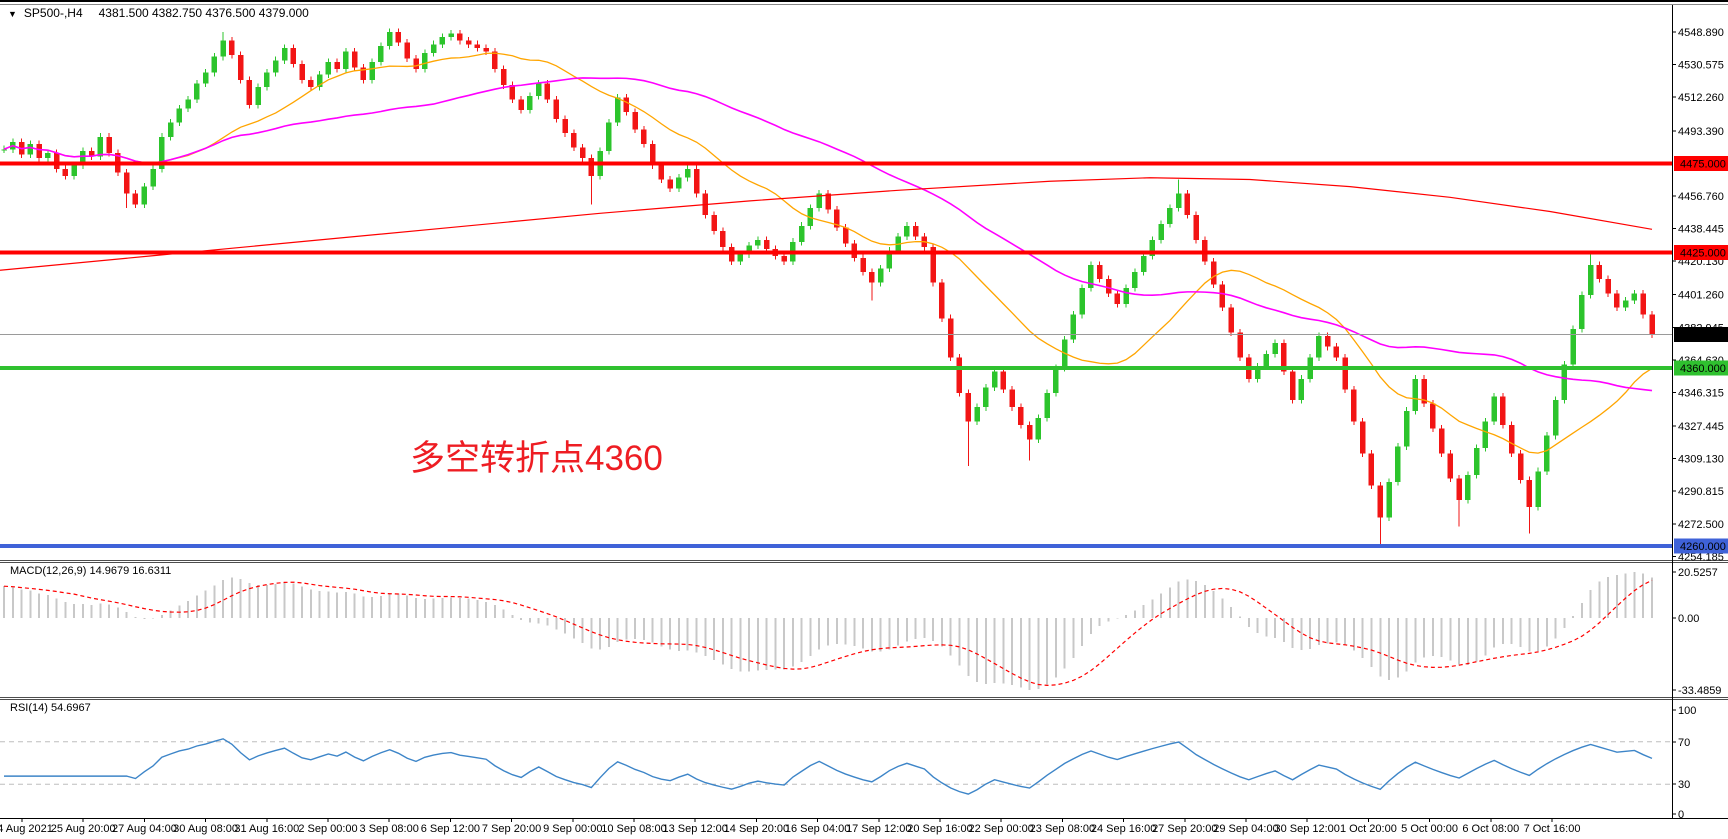  Describe the element at coordinates (53, 13) in the screenshot. I see `symbol-timeframe-label: SP500-,H4` at that location.